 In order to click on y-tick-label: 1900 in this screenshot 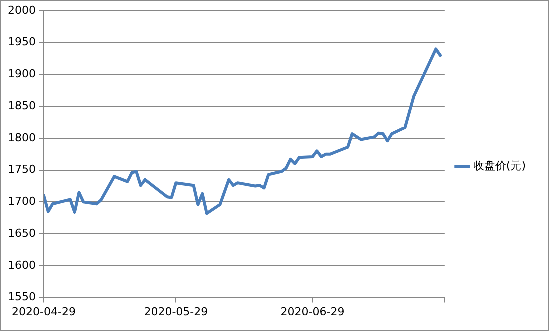, I will do `click(22, 74)`.